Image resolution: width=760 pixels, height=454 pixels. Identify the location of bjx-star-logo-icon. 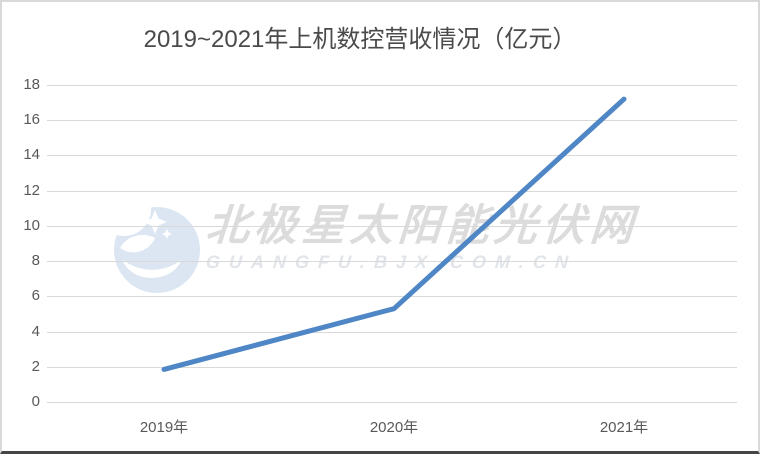
(157, 250).